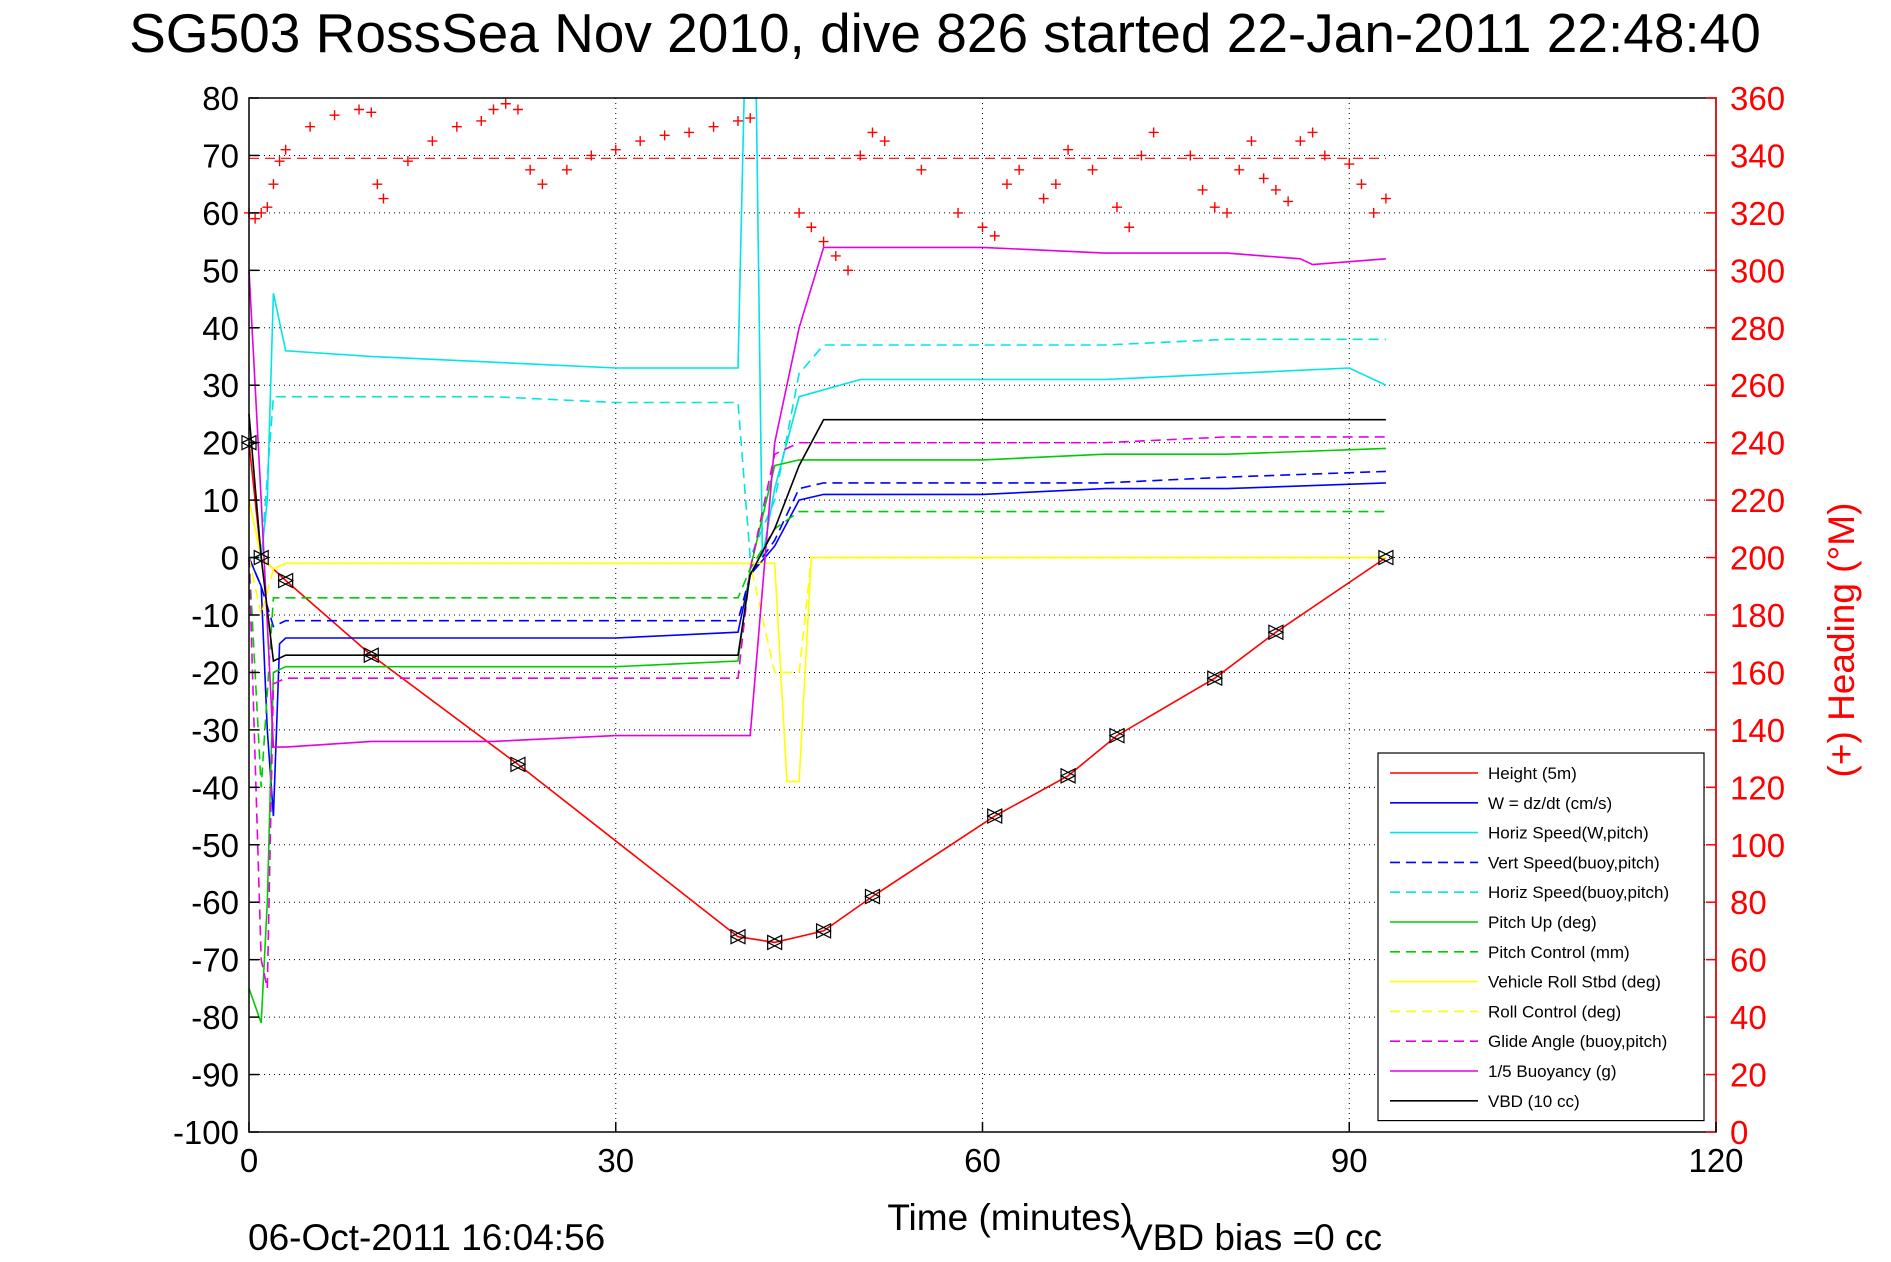  Describe the element at coordinates (206, 1132) in the screenshot. I see `left-tick-label: -100` at that location.